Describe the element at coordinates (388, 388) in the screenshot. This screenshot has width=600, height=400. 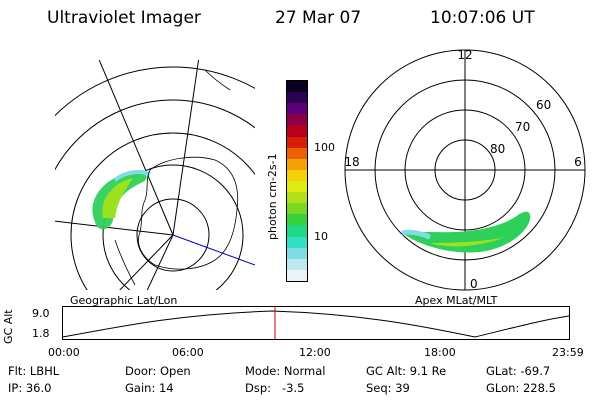
I see `seq-value: Seq: 39` at that location.